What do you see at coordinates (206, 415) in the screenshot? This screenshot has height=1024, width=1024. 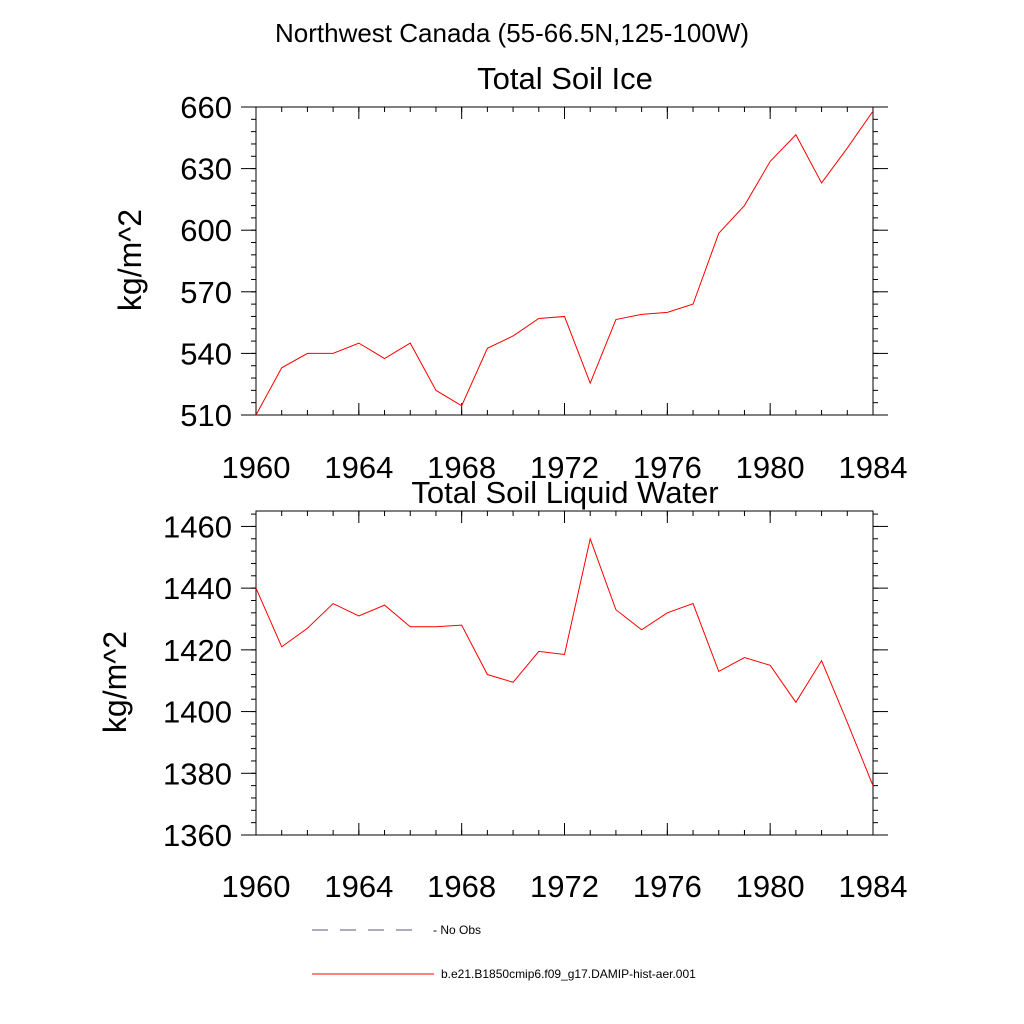 I see `y-tick-label: 510` at bounding box center [206, 415].